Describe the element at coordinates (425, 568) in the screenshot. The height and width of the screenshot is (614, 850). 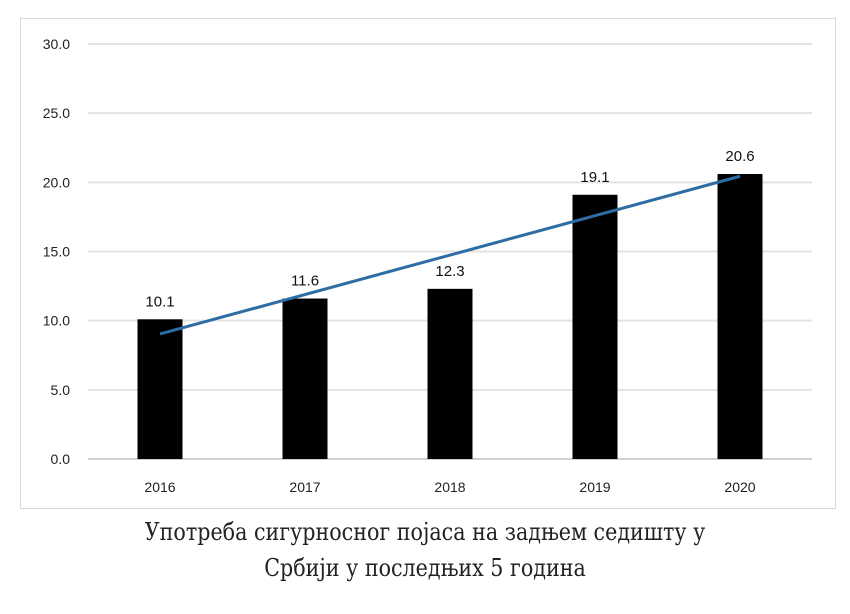
I see `caption-line-2: Србији у последњих 5 година` at that location.